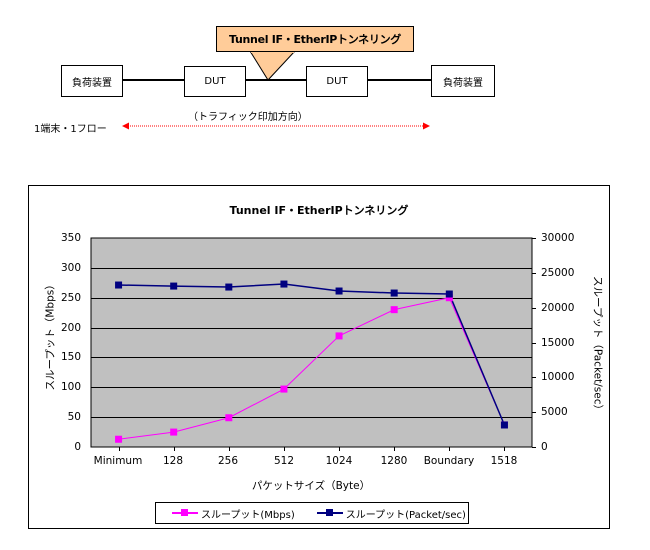  I want to click on load-generator-right: 負荷装置, so click(463, 81).